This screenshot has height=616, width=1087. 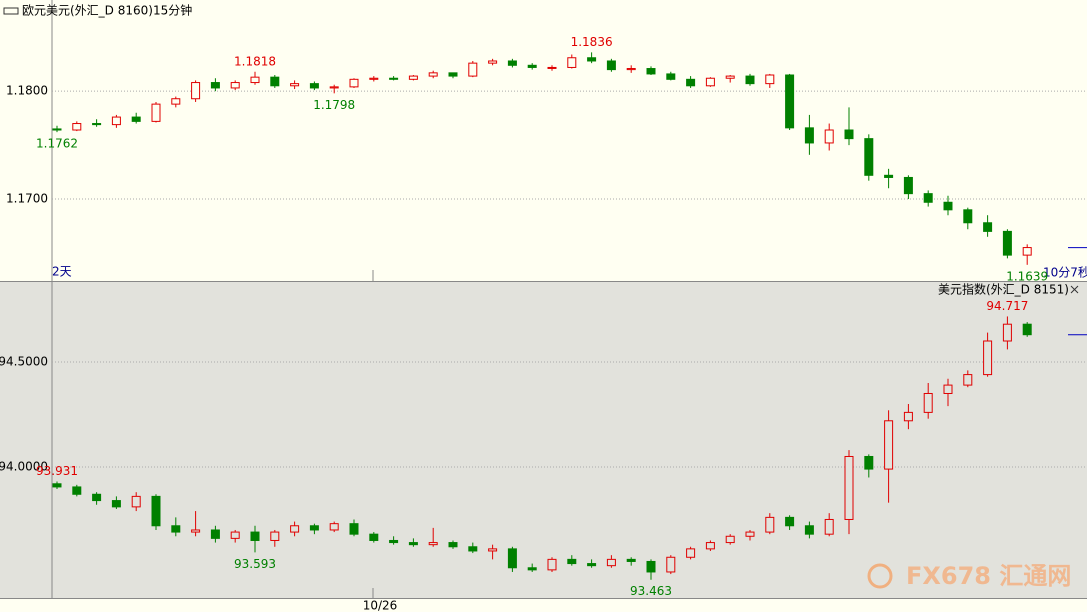 What do you see at coordinates (334, 105) in the screenshot?
I see `low-label: 1.1798` at bounding box center [334, 105].